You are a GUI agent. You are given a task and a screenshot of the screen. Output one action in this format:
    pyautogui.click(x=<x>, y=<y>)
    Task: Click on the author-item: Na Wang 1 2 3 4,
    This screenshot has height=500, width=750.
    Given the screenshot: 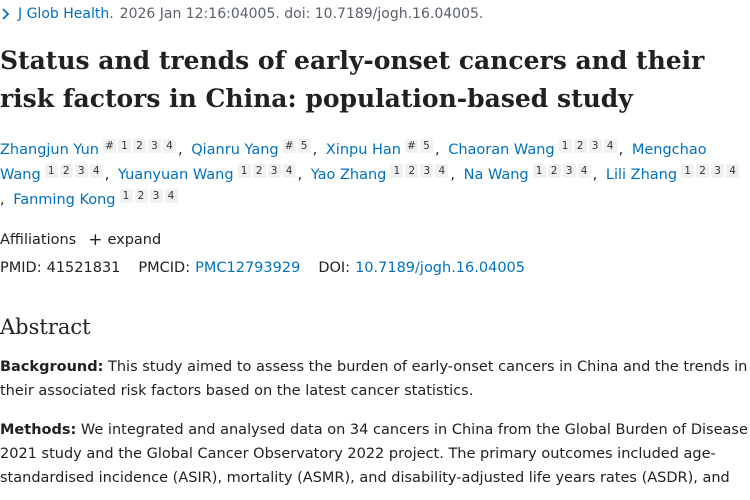 What is the action you would take?
    pyautogui.click(x=532, y=173)
    